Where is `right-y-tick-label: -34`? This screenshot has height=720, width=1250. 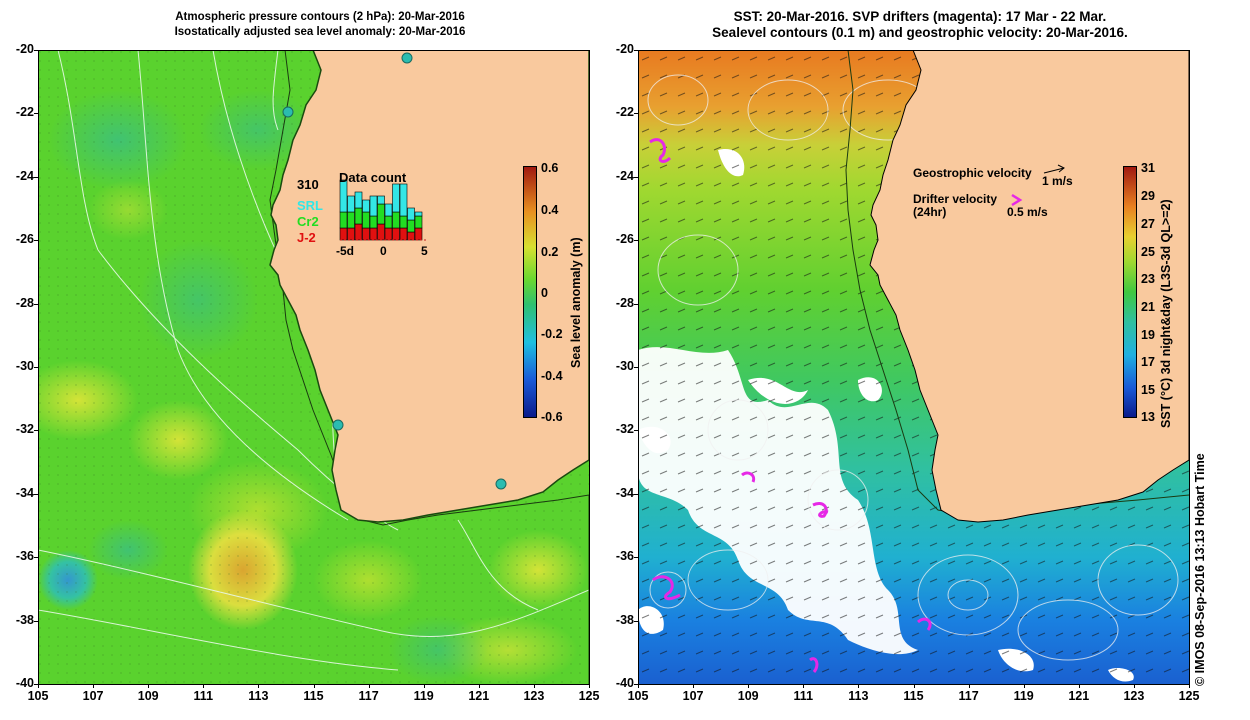
right-y-tick-label: -34 is located at coordinates (624, 492).